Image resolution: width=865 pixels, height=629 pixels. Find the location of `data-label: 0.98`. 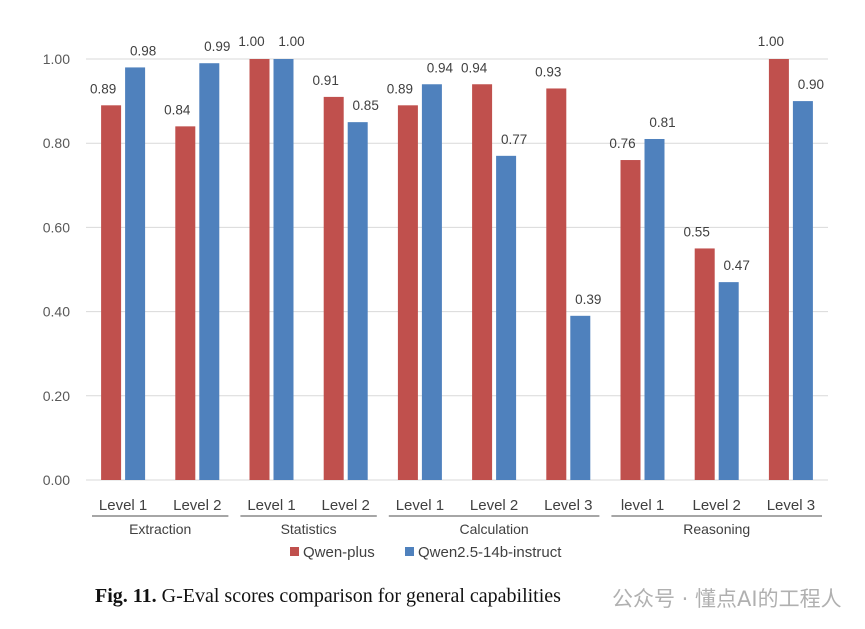

data-label: 0.98 is located at coordinates (143, 50).